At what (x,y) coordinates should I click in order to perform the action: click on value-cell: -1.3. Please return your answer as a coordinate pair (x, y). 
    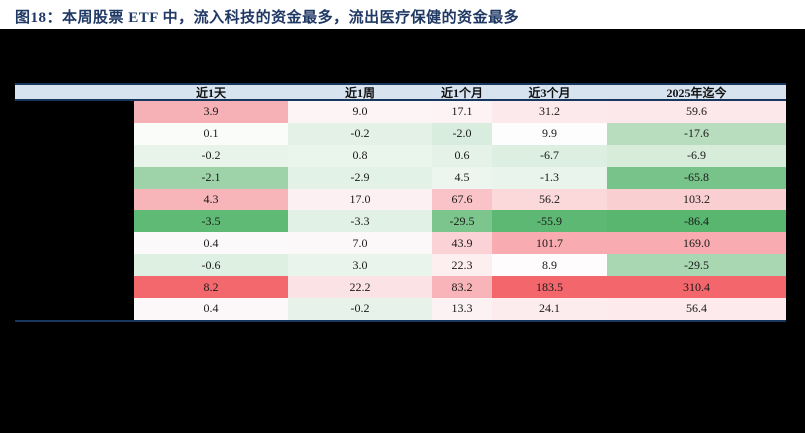
    Looking at the image, I should click on (549, 177).